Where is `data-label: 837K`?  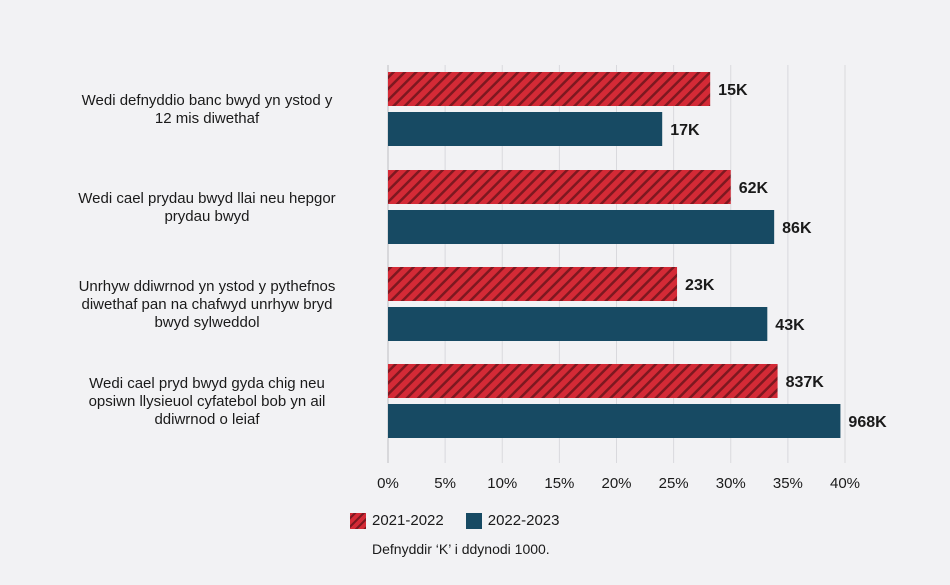
data-label: 837K is located at coordinates (805, 382).